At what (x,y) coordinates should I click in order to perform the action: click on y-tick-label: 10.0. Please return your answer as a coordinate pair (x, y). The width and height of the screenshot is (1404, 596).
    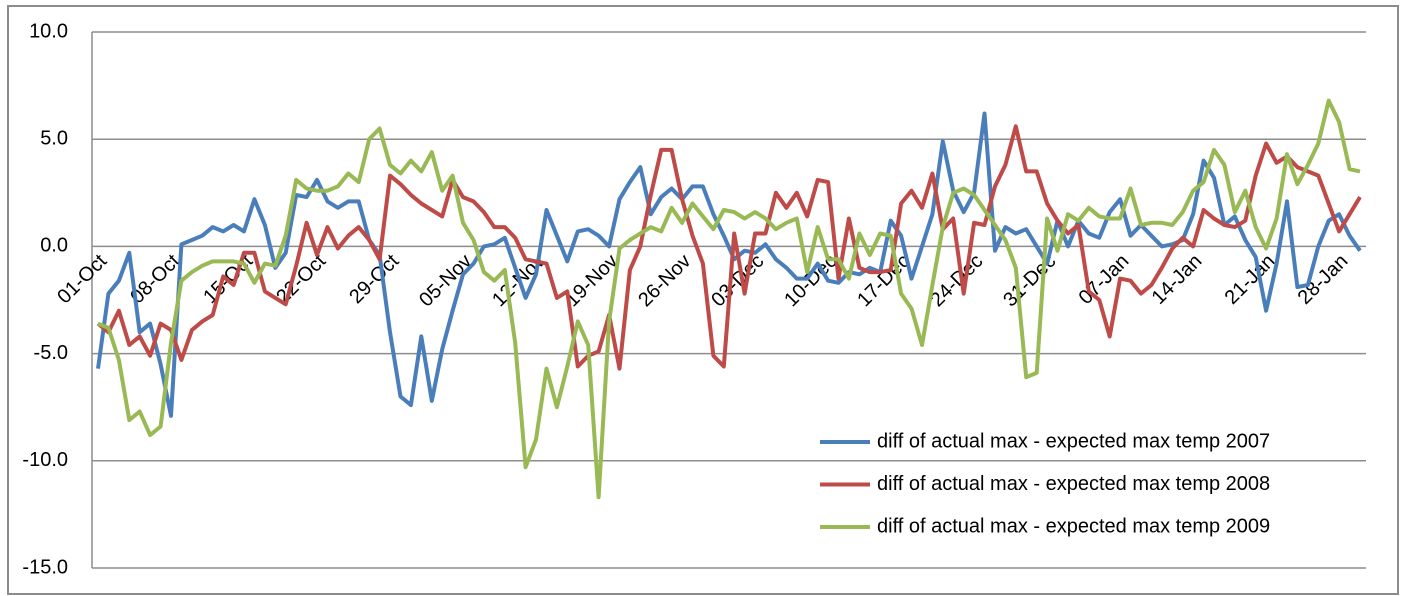
    Looking at the image, I should click on (48, 31).